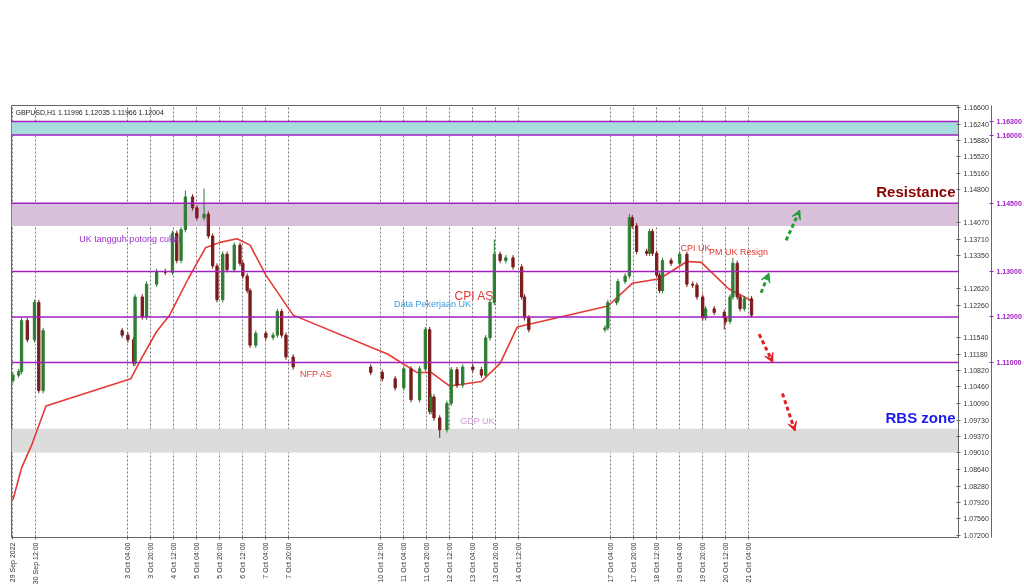 The image size is (1024, 587). Describe the element at coordinates (920, 417) in the screenshot. I see `band-label: RBS zone` at that location.